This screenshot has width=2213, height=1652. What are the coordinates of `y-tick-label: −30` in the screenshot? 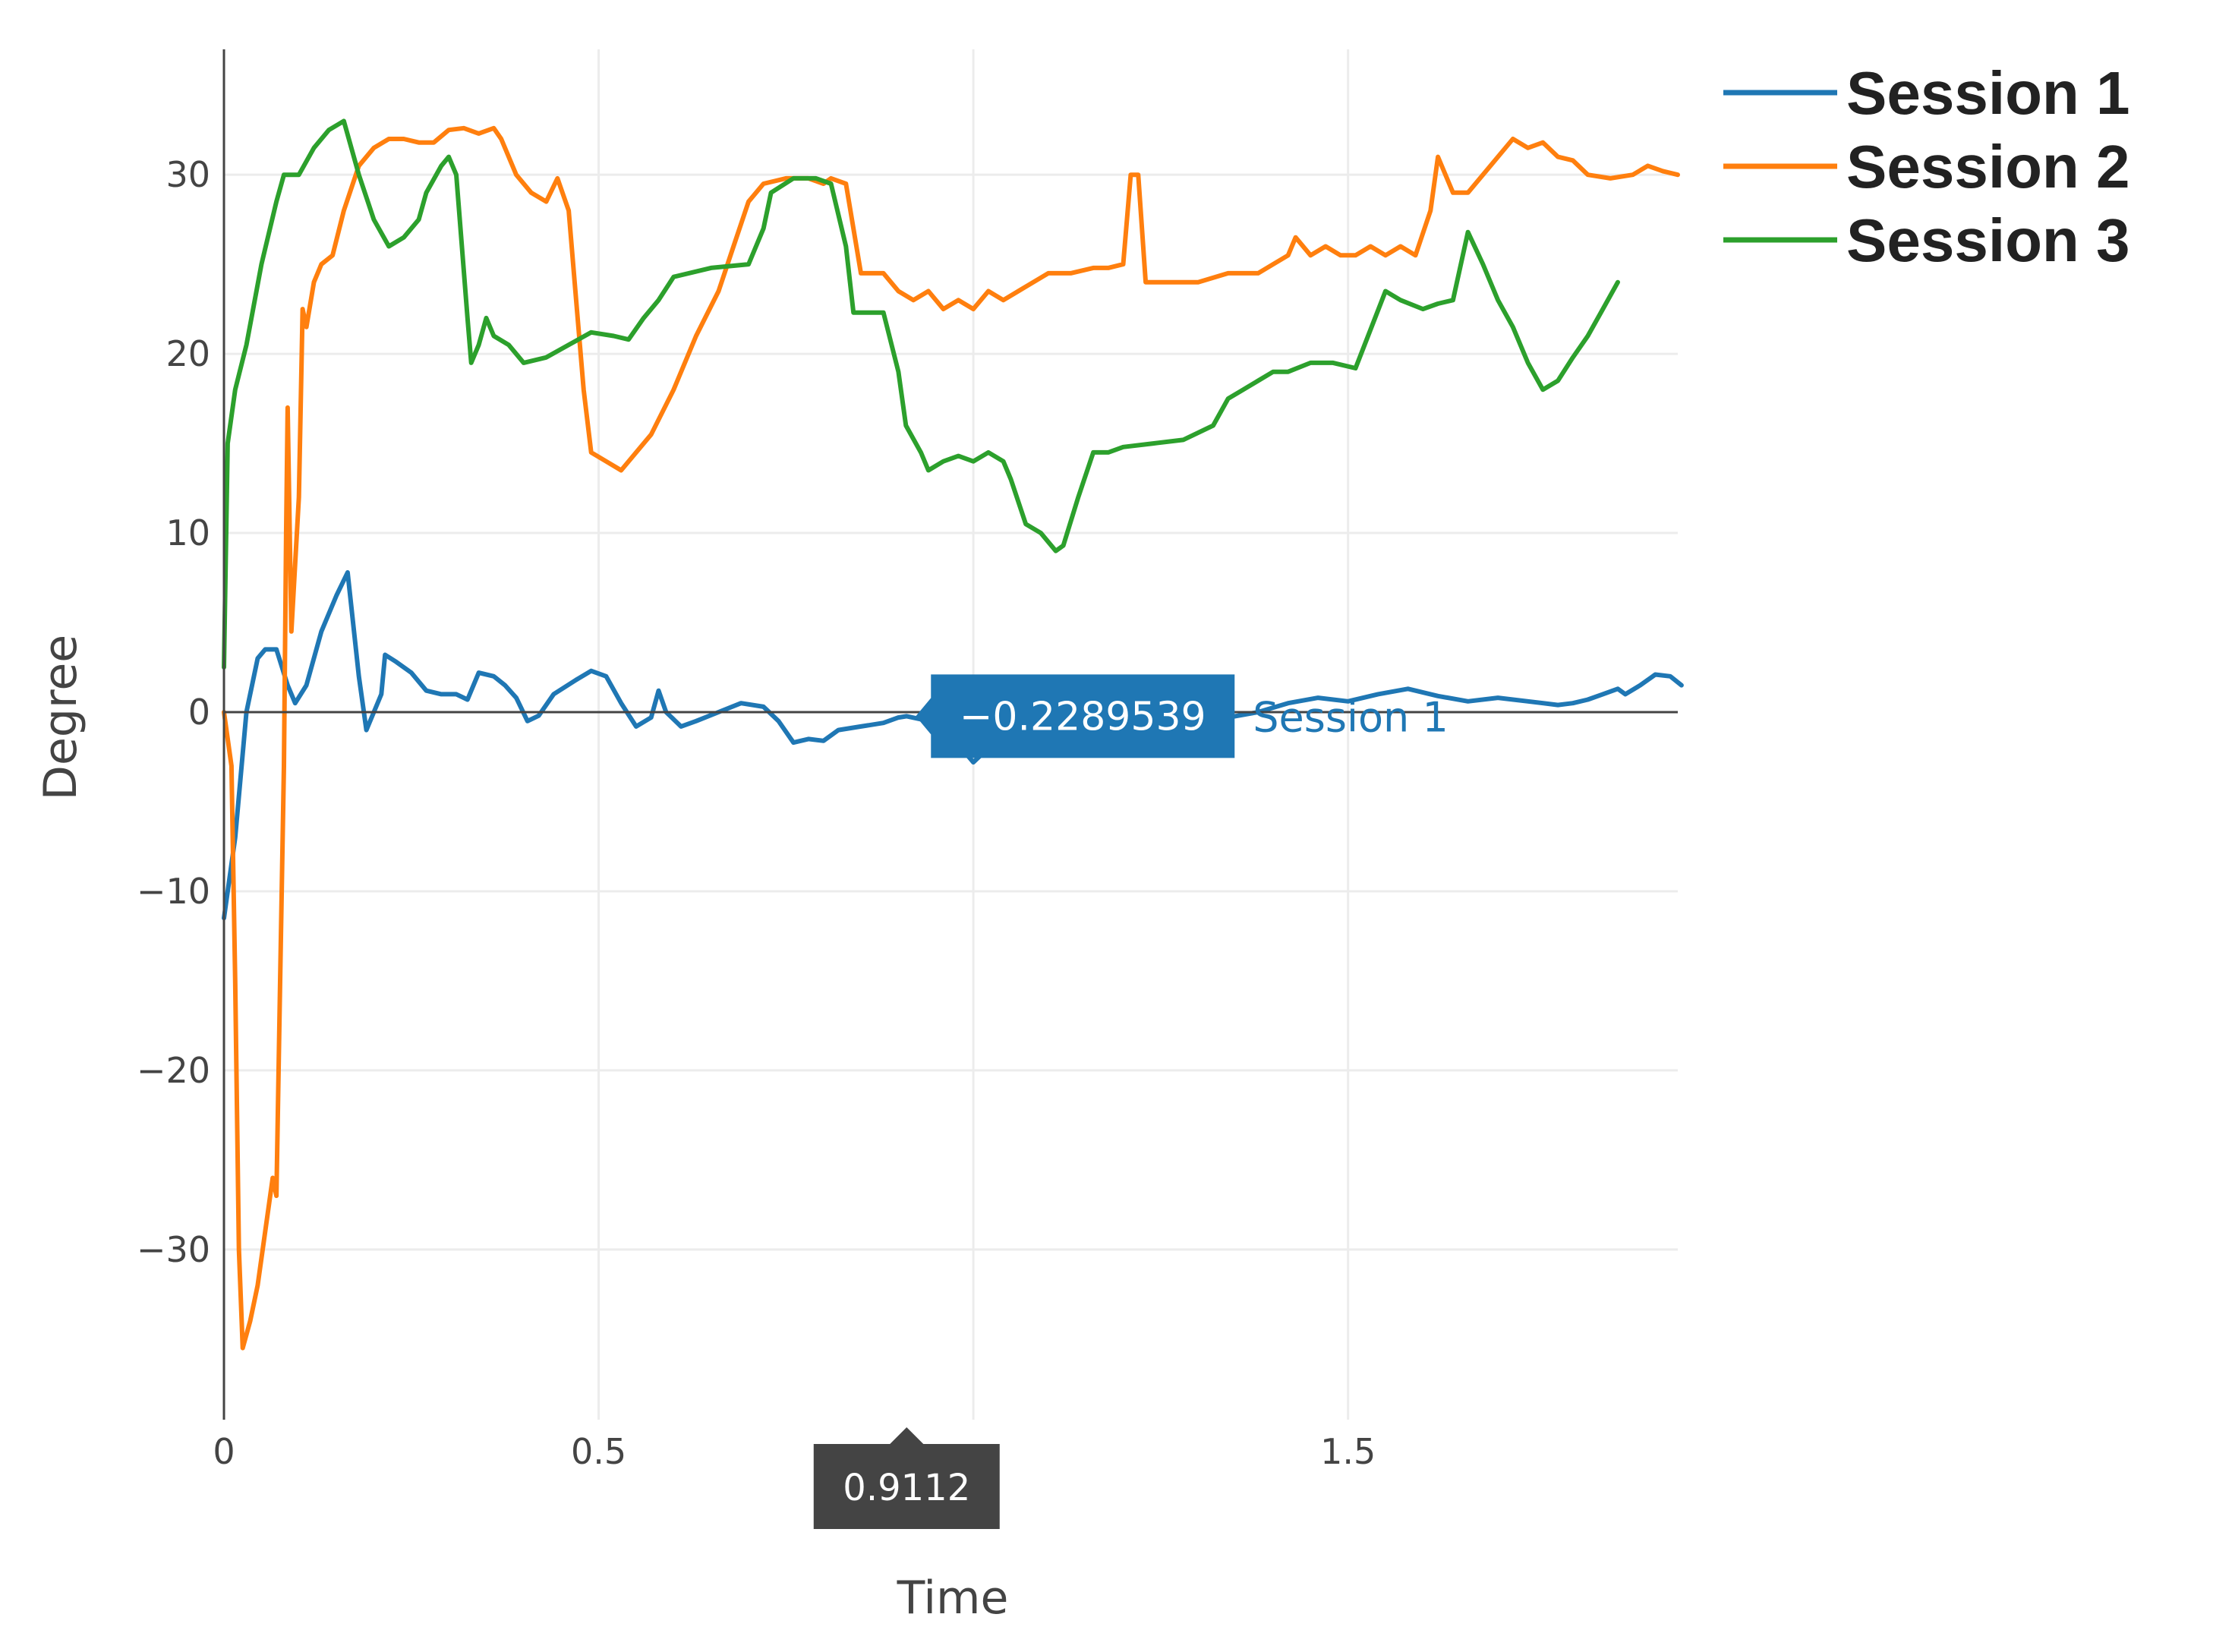 It's located at (174, 1249).